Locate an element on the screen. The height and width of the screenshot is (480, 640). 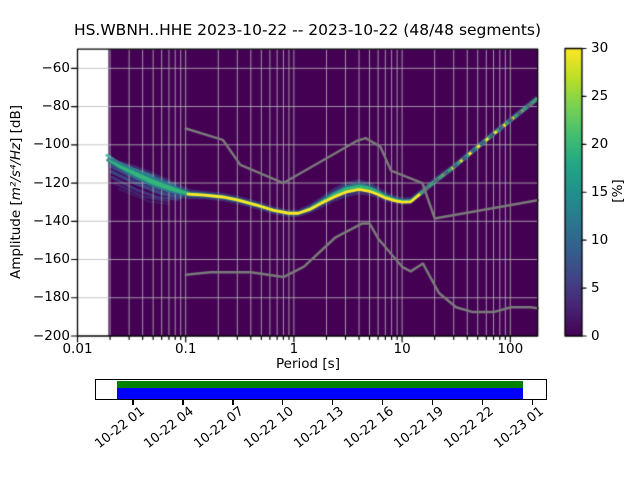
x-tick-label: 10 is located at coordinates (402, 349).